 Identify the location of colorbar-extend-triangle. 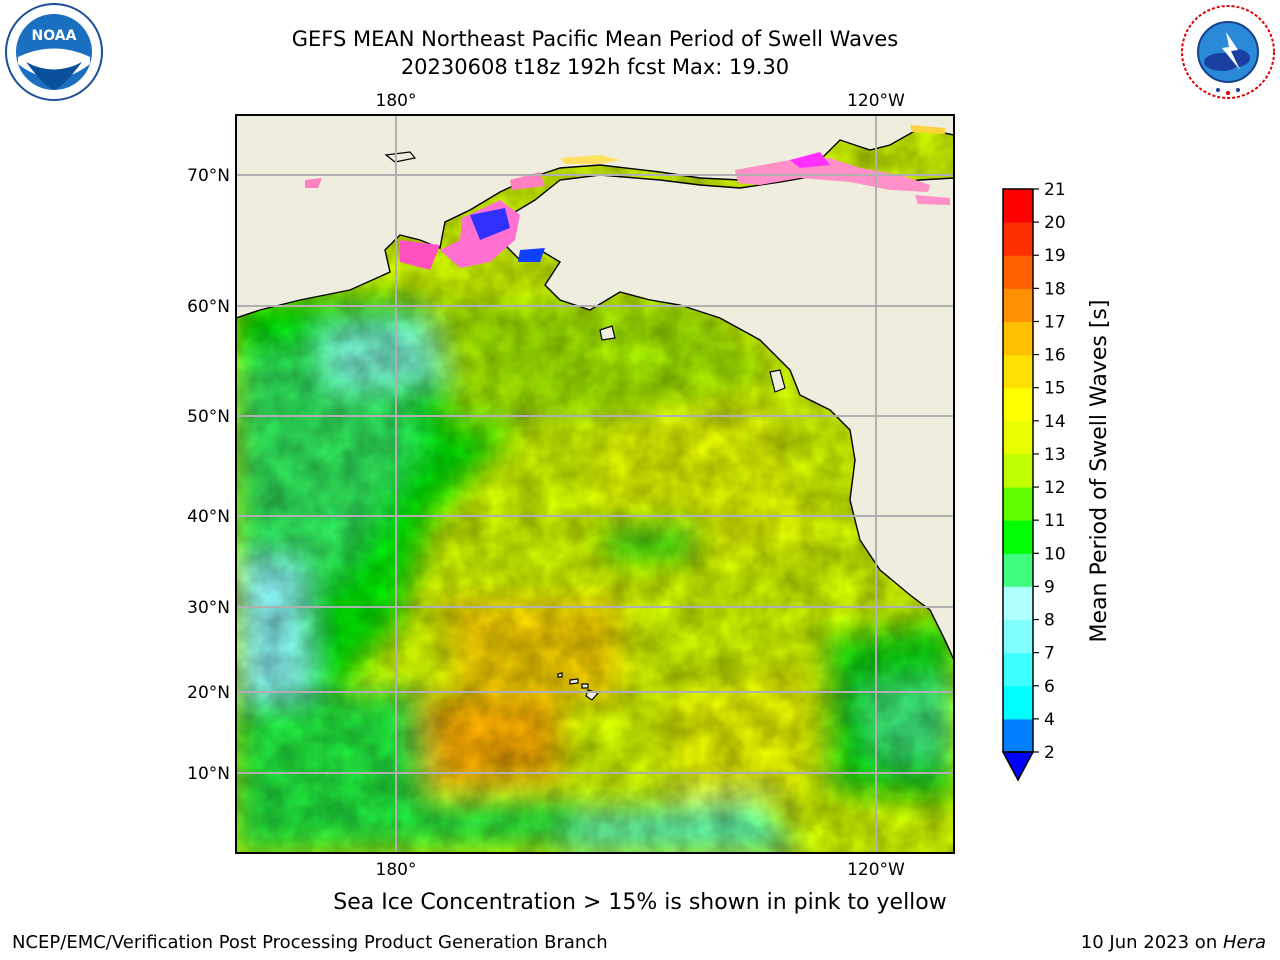
(1018, 766).